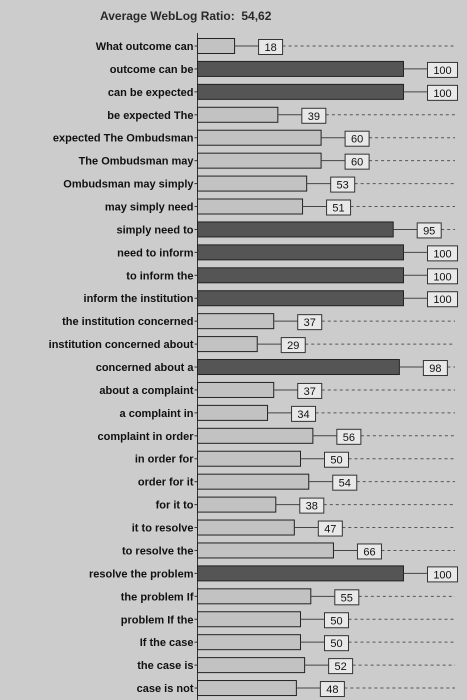  Describe the element at coordinates (157, 414) in the screenshot. I see `category-label: a complaint in` at that location.